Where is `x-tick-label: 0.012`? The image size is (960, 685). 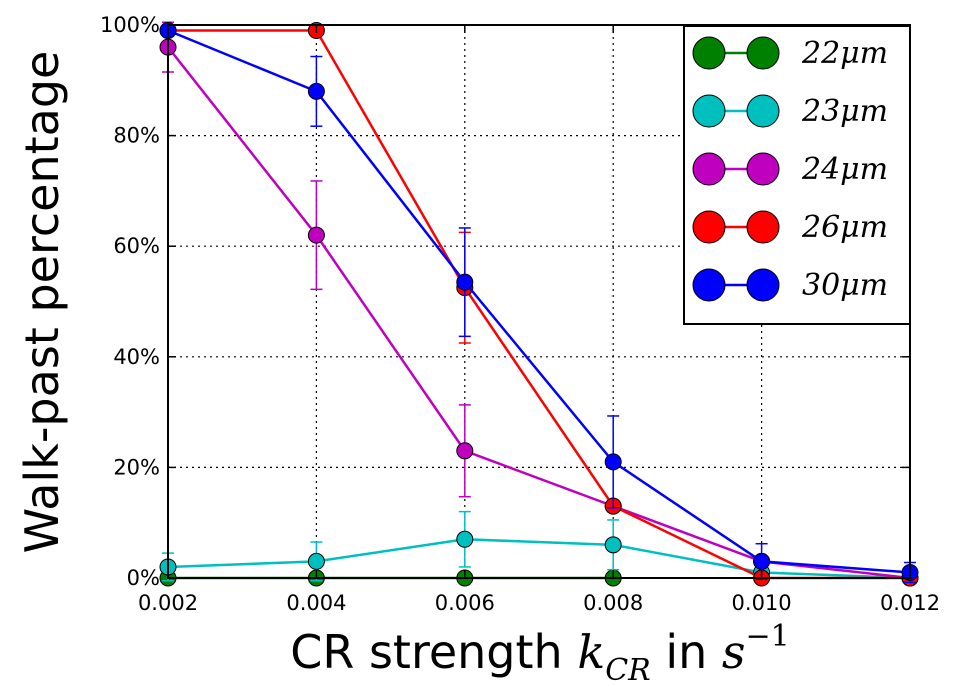
x-tick-label: 0.012 is located at coordinates (910, 603).